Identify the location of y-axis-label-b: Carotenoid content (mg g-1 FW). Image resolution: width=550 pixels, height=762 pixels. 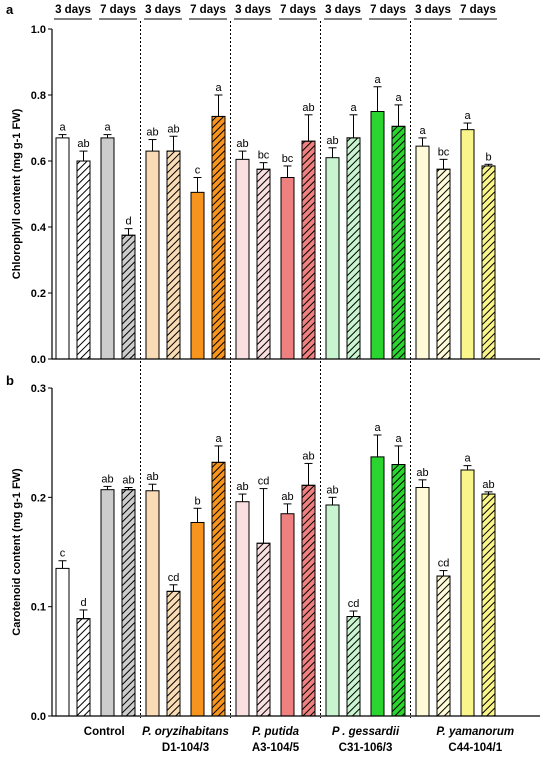
(17, 552).